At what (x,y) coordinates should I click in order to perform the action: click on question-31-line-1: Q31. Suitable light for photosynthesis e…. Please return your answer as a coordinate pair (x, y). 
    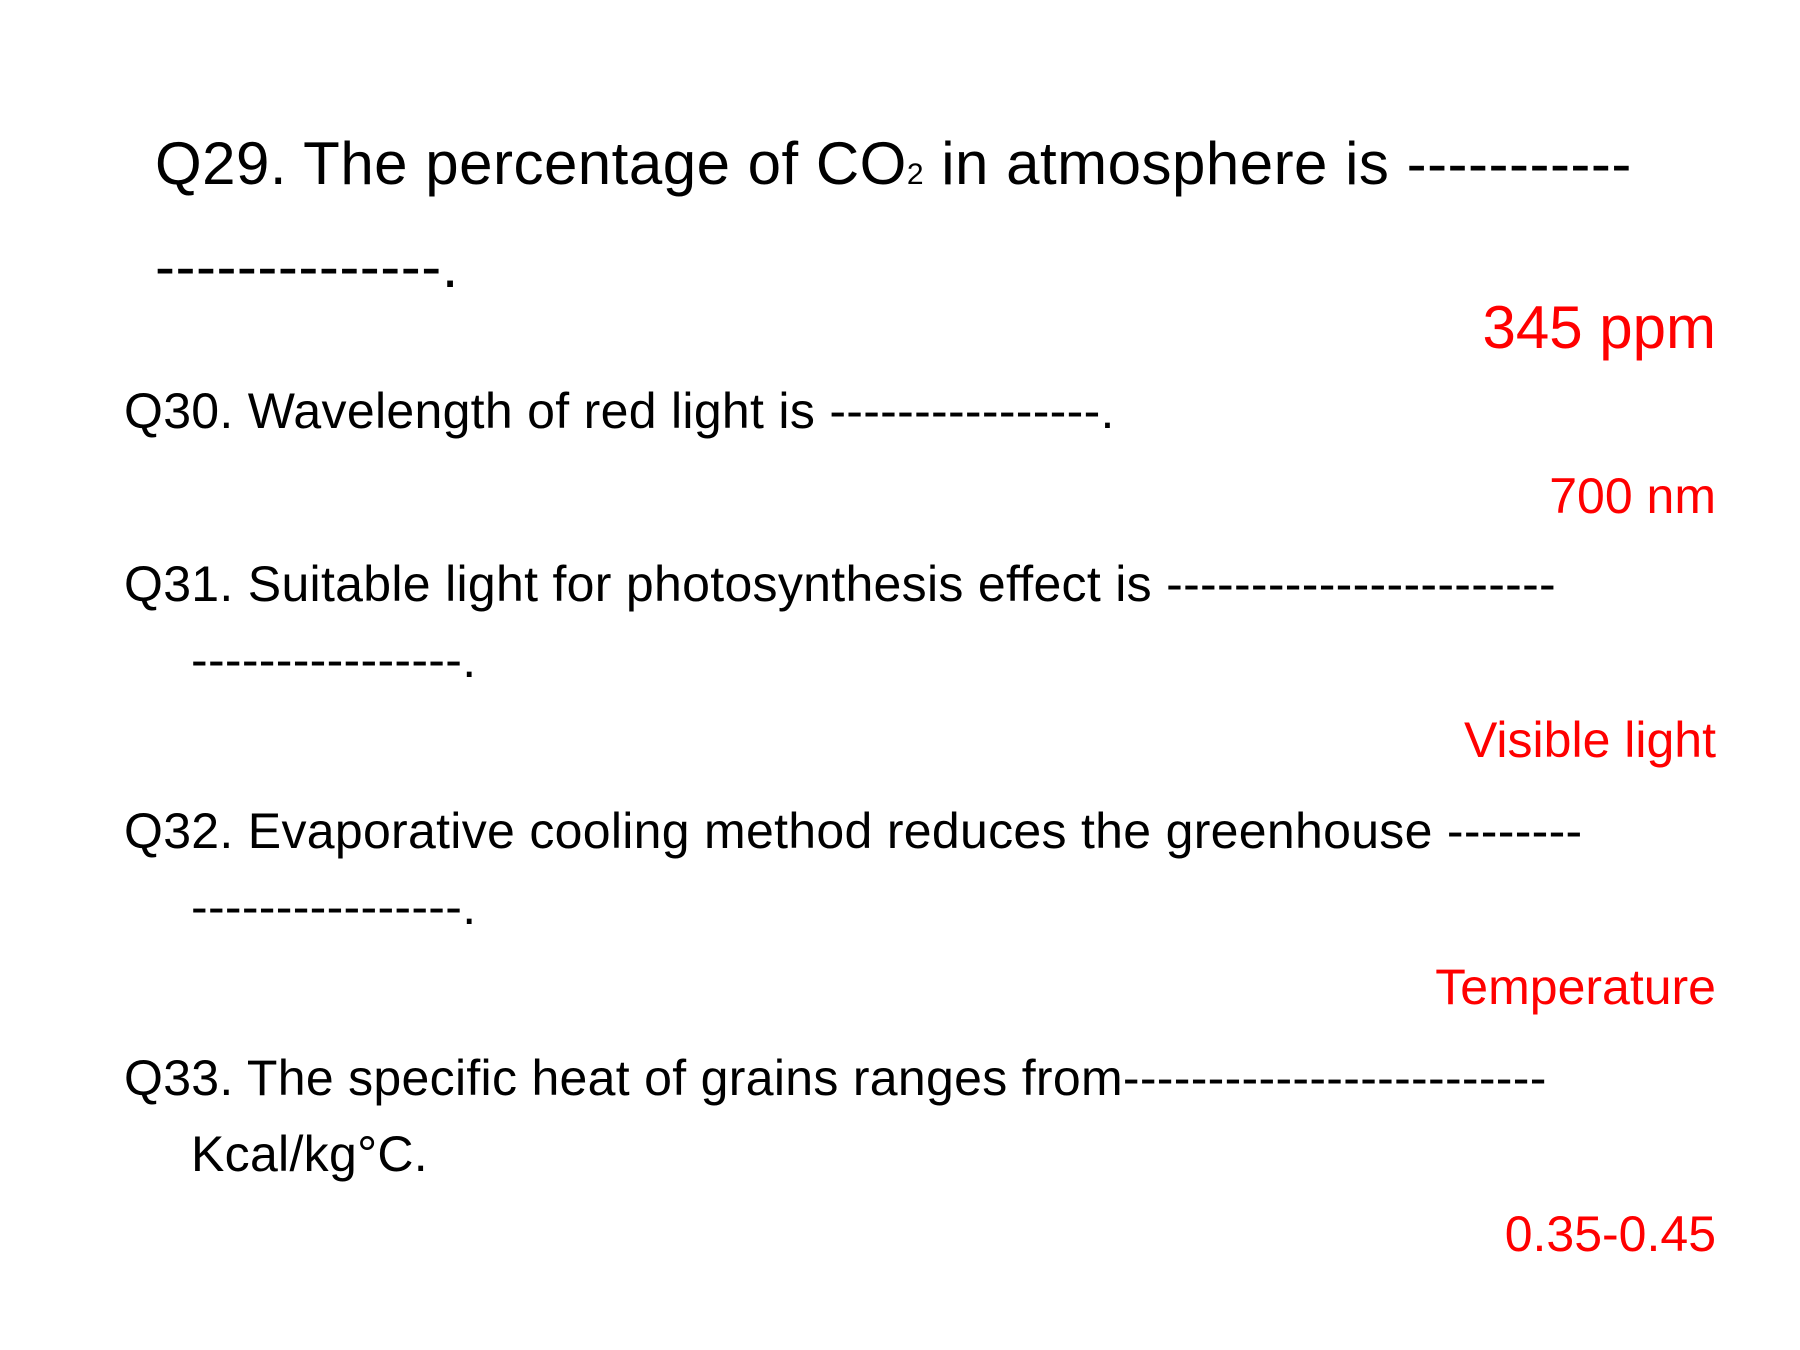
    Looking at the image, I should click on (840, 584).